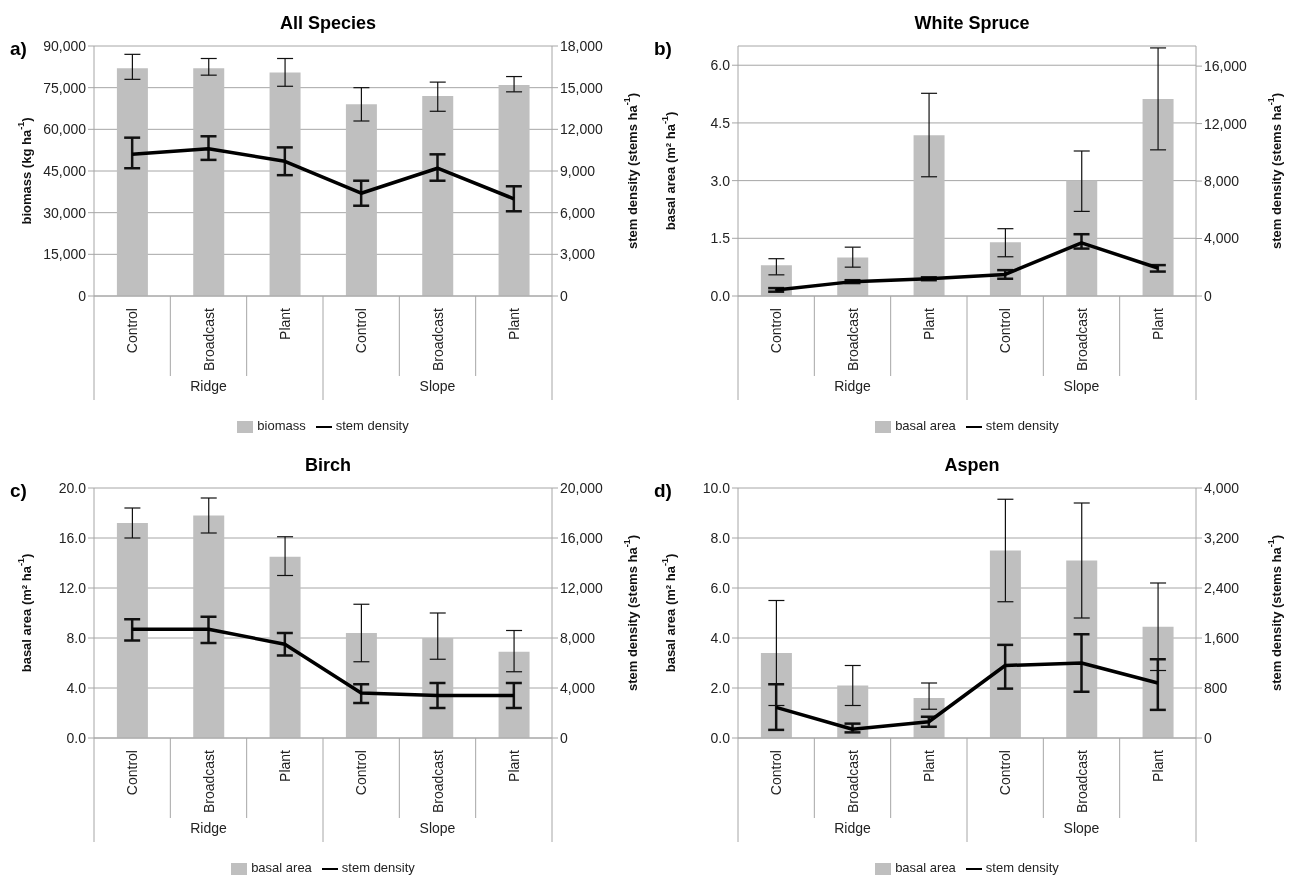  I want to click on y2-tick-label: 6,000, so click(578, 212).